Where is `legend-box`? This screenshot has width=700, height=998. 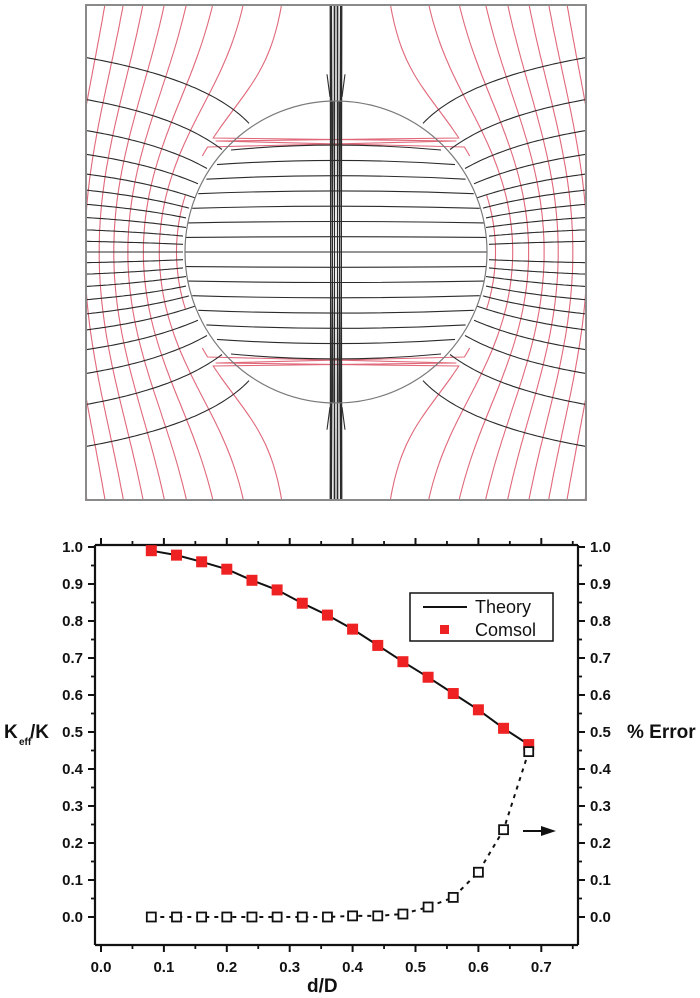 legend-box is located at coordinates (481, 617).